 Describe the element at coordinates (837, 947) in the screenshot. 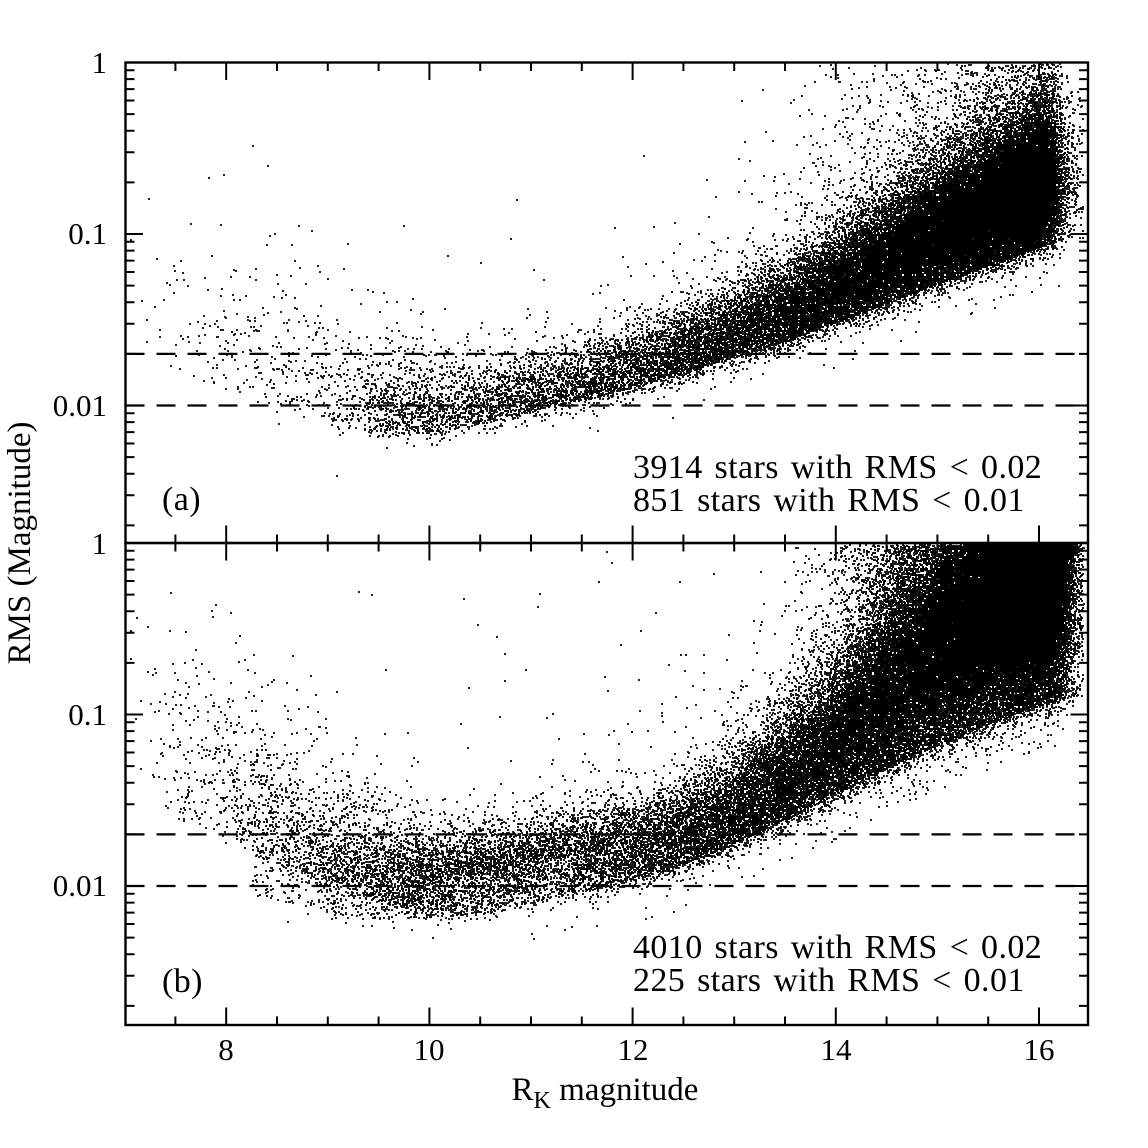

I see `svg-text: 4010 stars with RMS < 0.02` at that location.